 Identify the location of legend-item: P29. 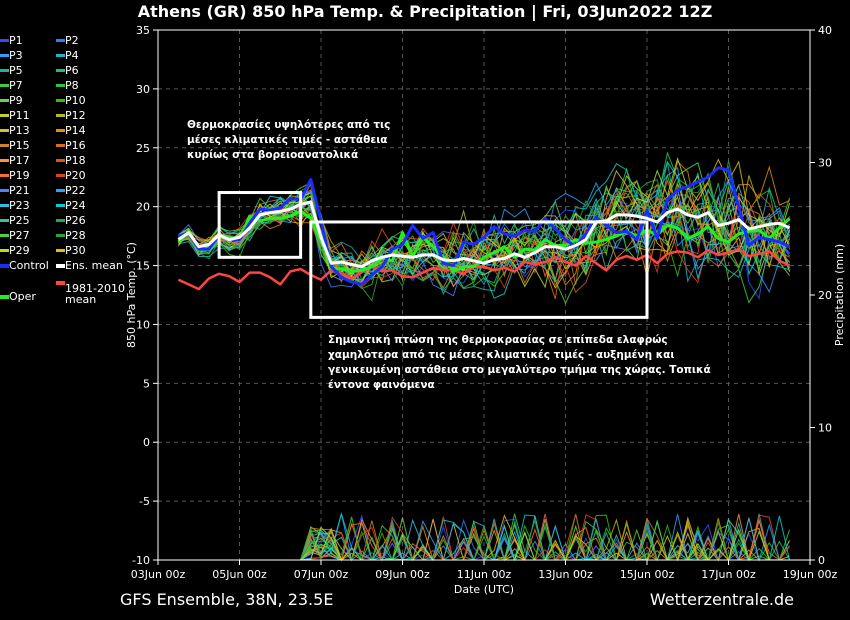
(15, 250).